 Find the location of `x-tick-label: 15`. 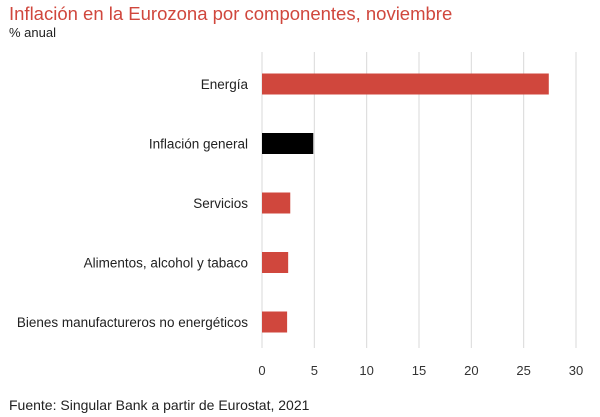

x-tick-label: 15 is located at coordinates (419, 370).